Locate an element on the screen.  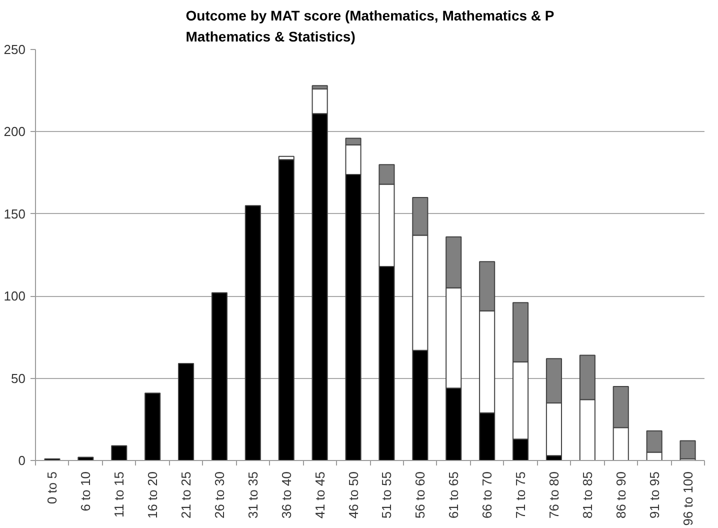
chart-title: Outcome by MAT score (Mathematics, Mathematics & P Mathematics & Statistics) is located at coordinates (370, 26).